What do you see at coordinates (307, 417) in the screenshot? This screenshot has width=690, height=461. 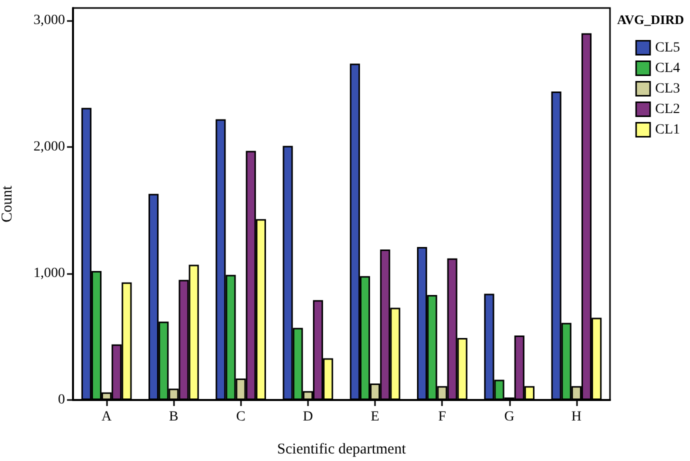 I see `x-tick-label: D` at bounding box center [307, 417].